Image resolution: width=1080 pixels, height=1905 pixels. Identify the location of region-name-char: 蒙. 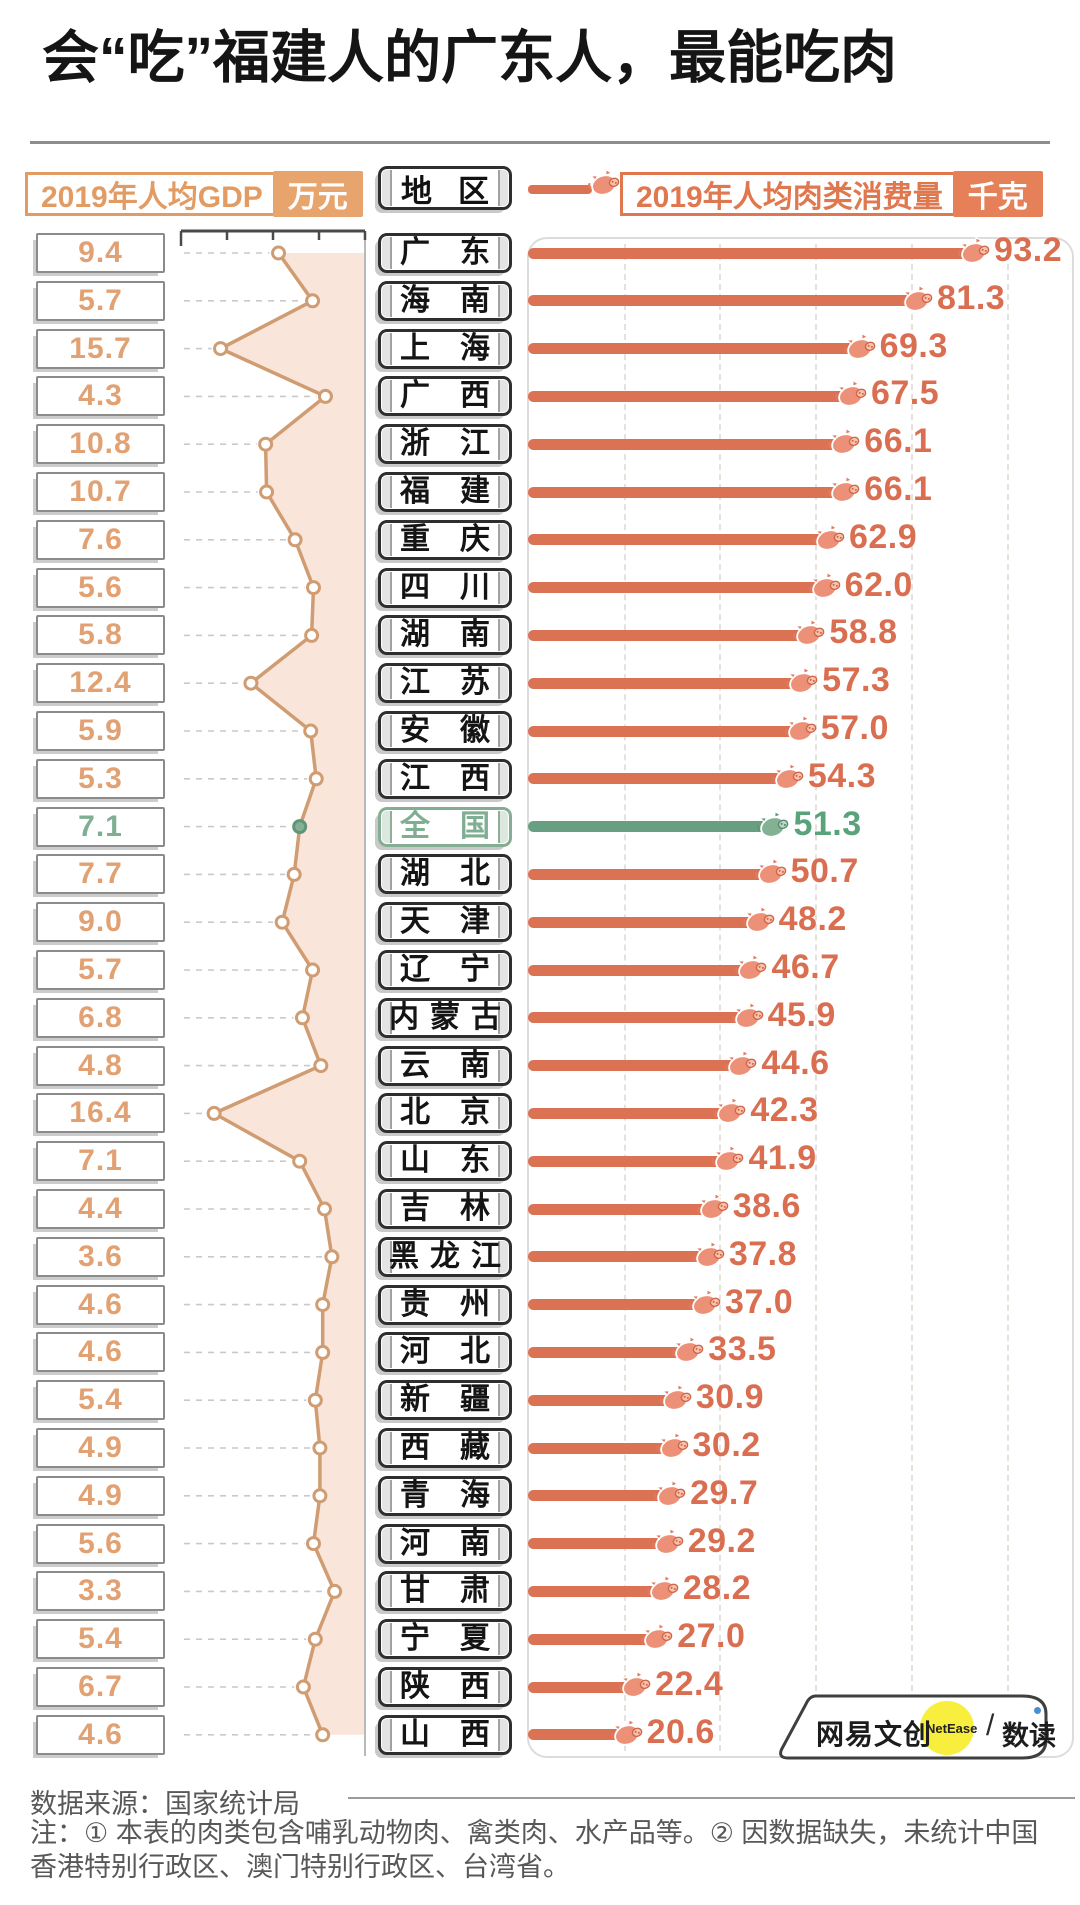
(445, 1017).